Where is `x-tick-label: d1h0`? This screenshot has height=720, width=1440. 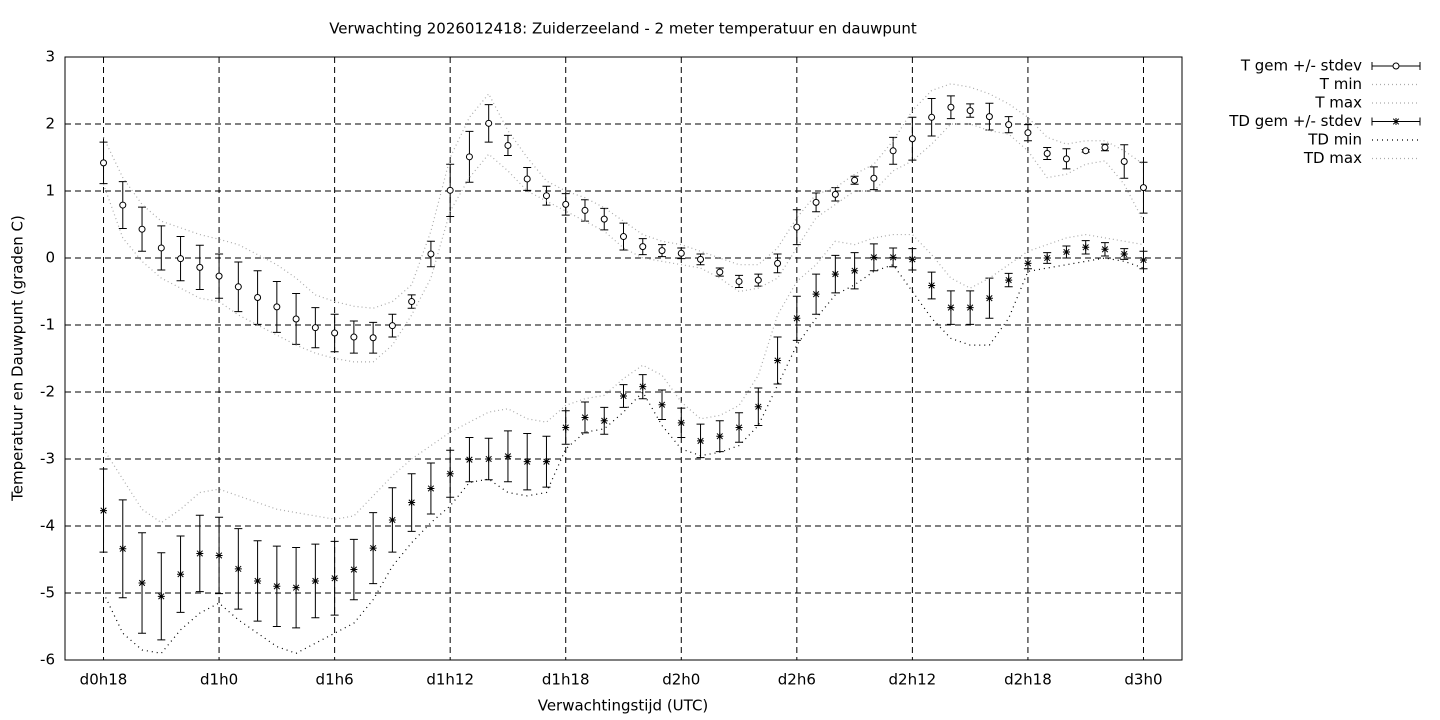 x-tick-label: d1h0 is located at coordinates (219, 680).